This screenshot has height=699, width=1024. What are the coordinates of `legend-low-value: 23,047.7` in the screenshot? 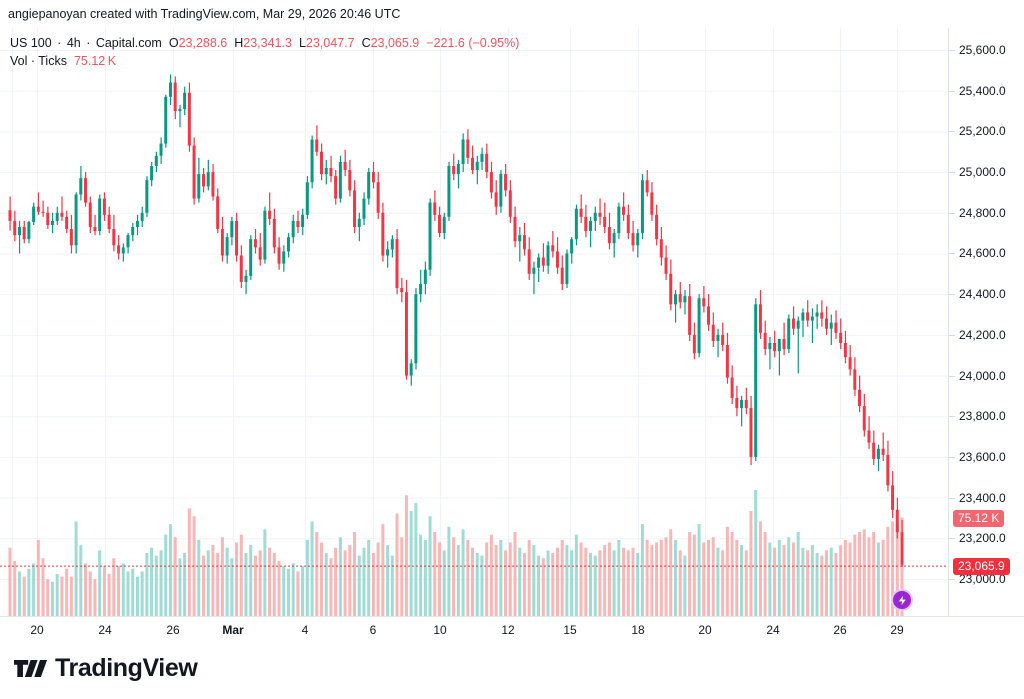 It's located at (330, 43).